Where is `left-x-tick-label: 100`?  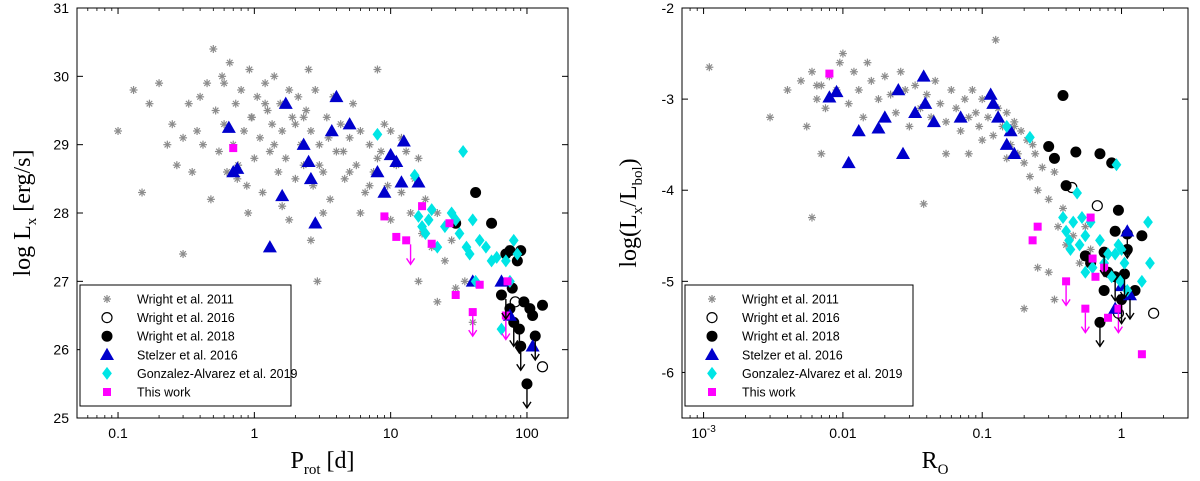
left-x-tick-label: 100 is located at coordinates (527, 433).